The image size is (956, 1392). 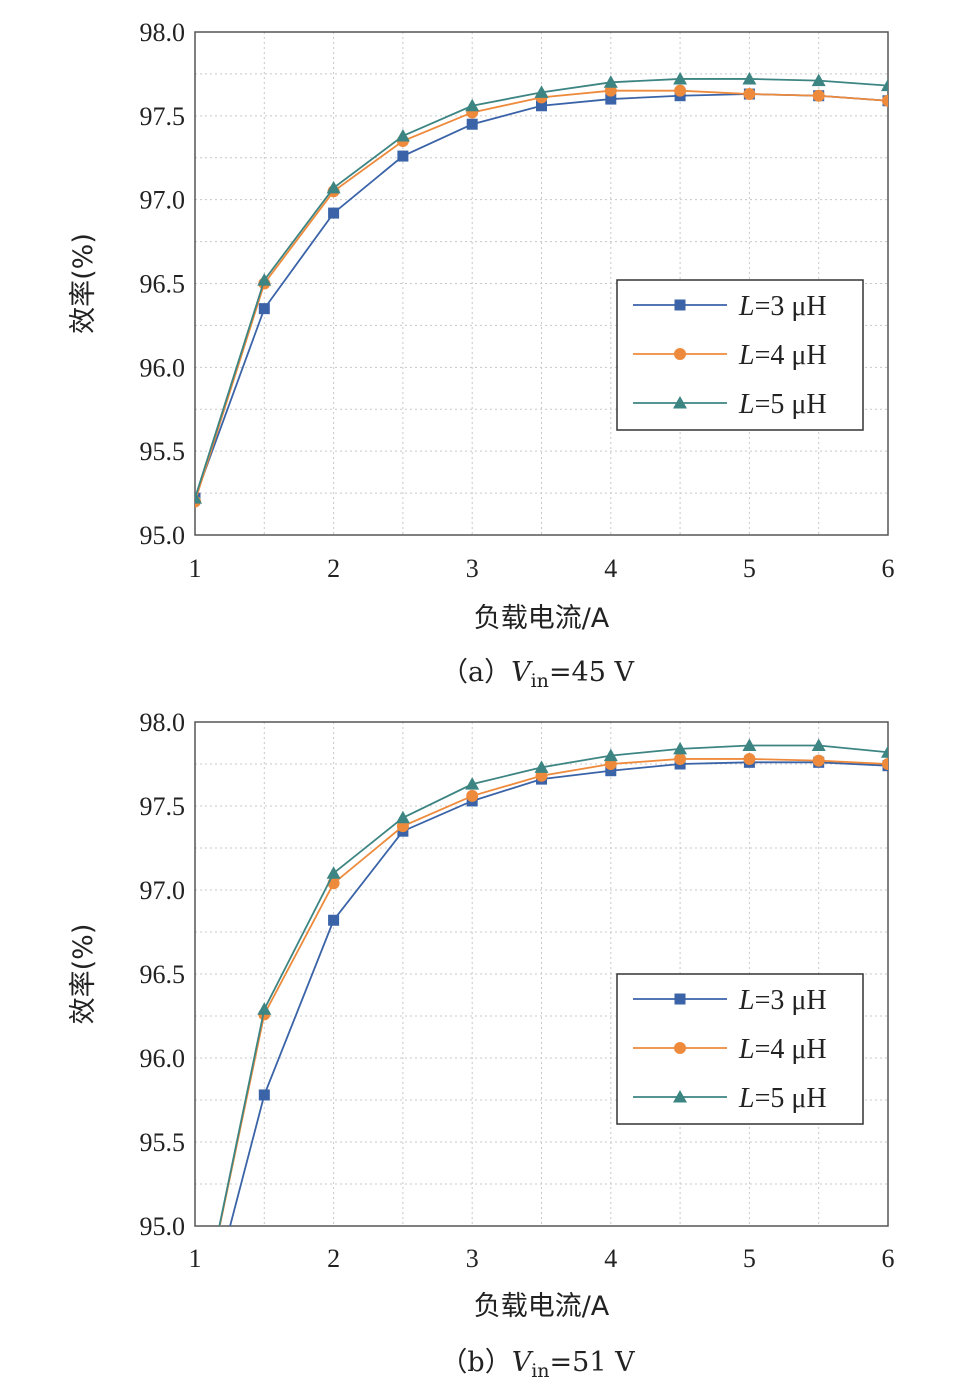 I want to click on panel-caption: （a）Vin=45 V, so click(x=537, y=674).